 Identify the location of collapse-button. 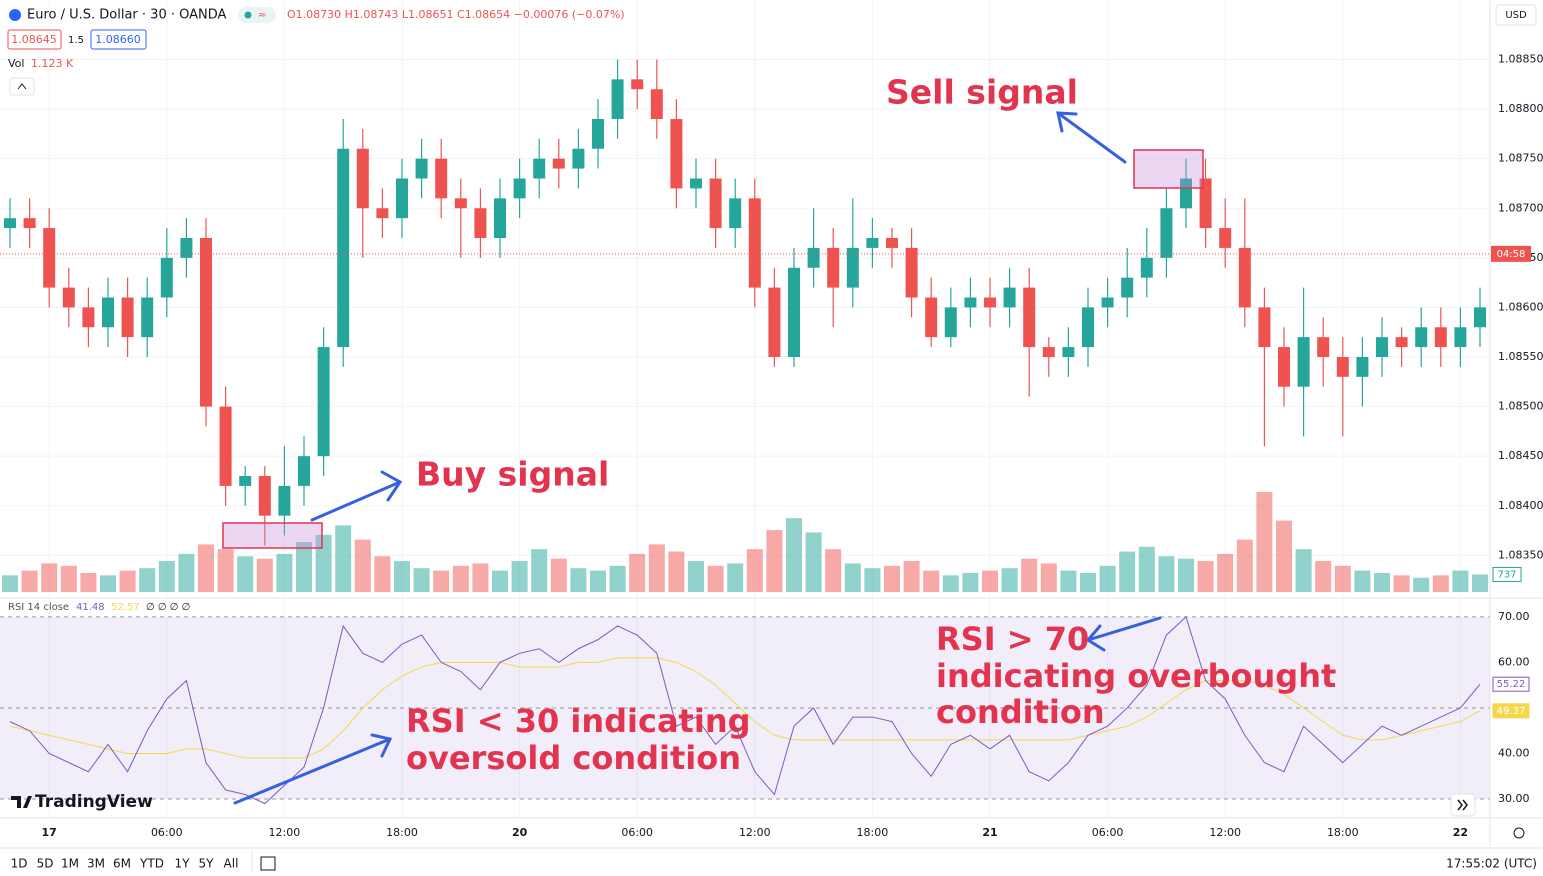
(22, 86).